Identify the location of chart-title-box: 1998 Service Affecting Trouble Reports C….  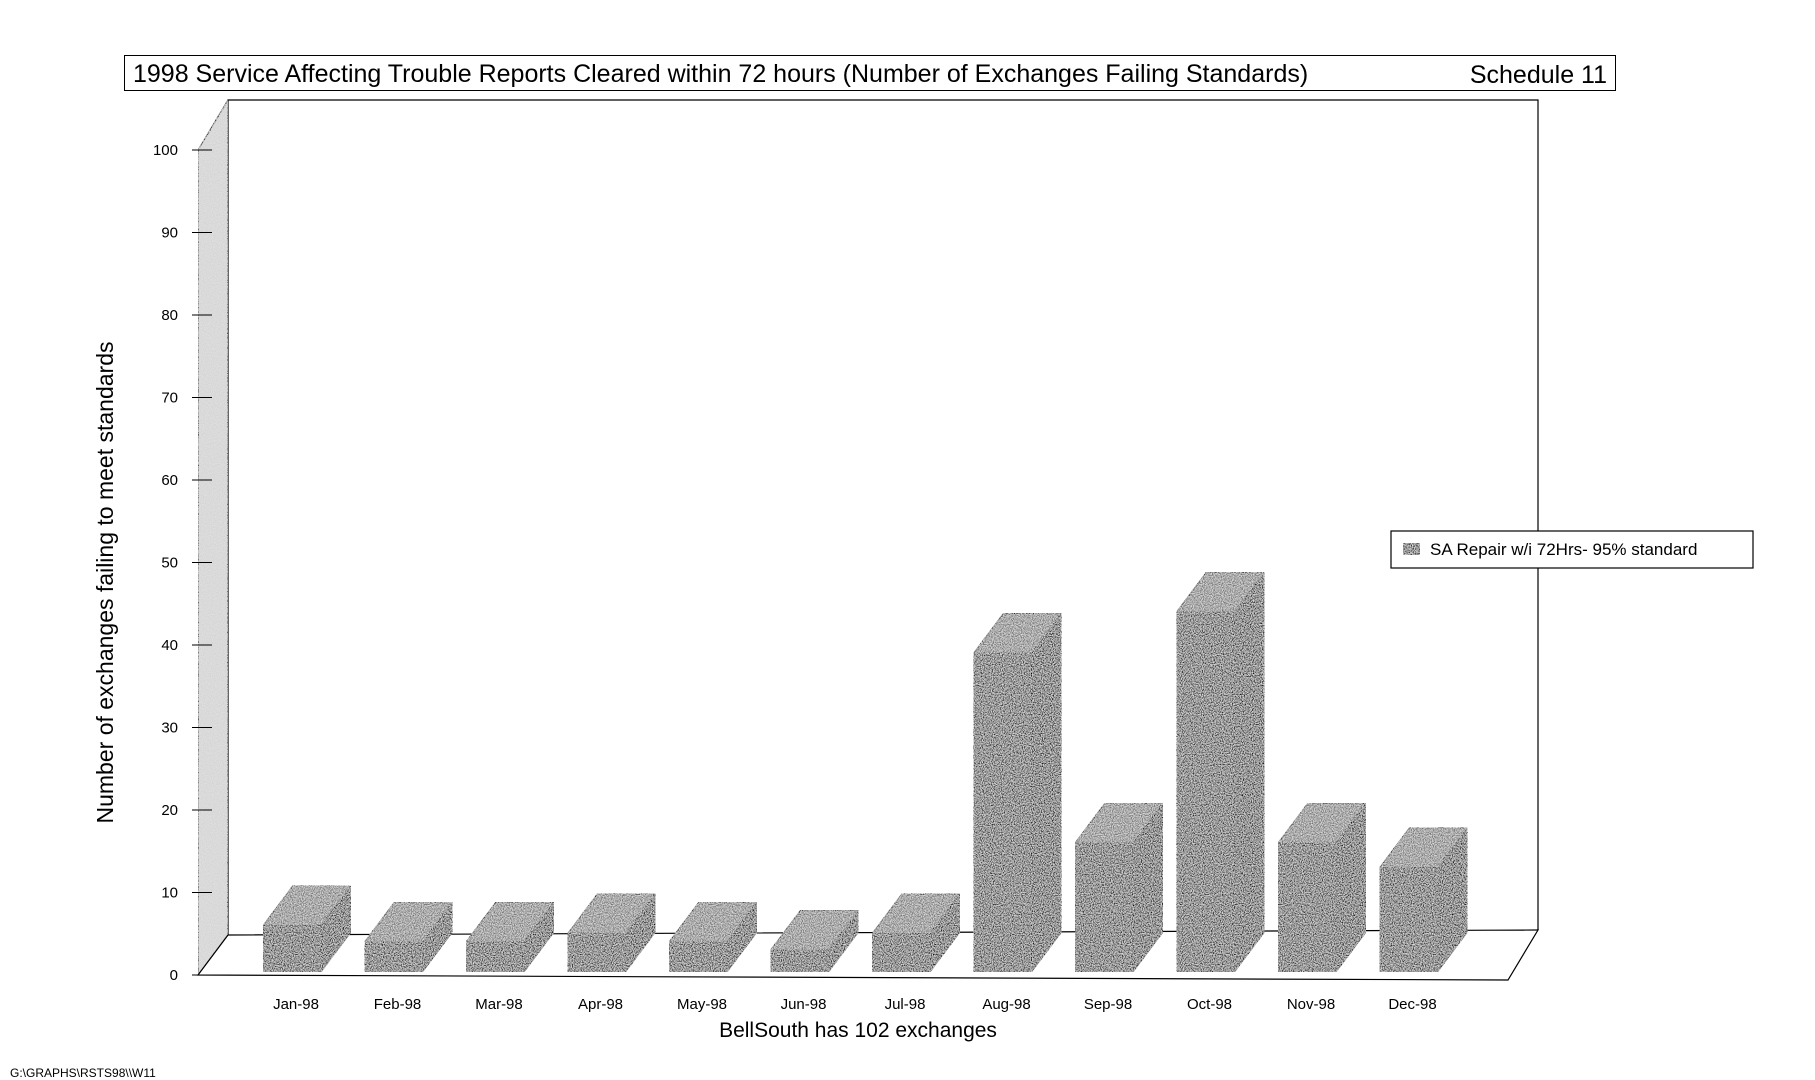
(870, 73).